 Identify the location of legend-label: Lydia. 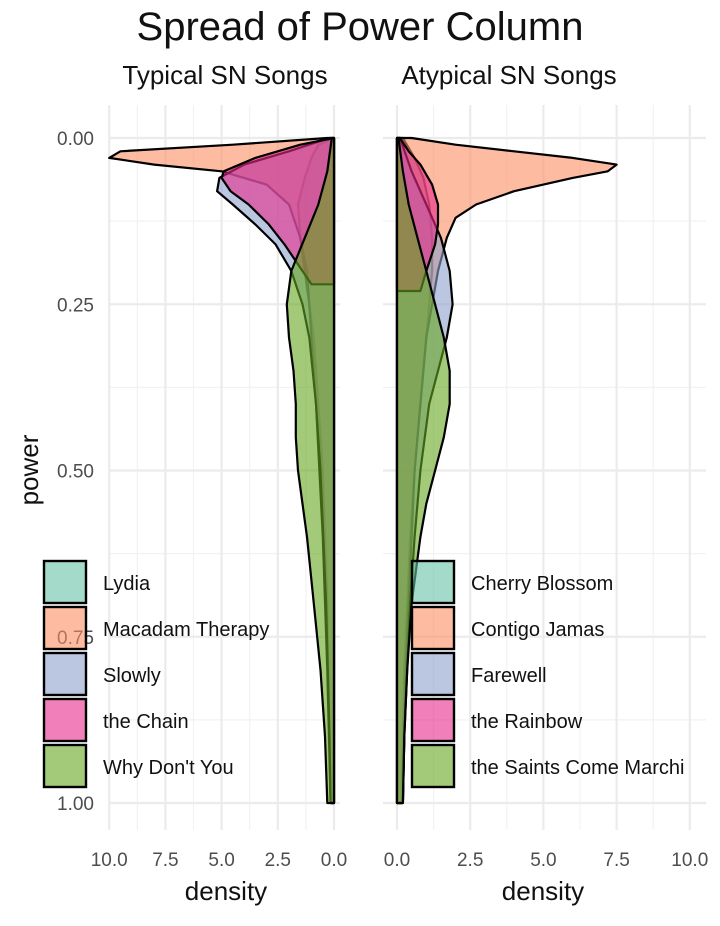
(127, 584).